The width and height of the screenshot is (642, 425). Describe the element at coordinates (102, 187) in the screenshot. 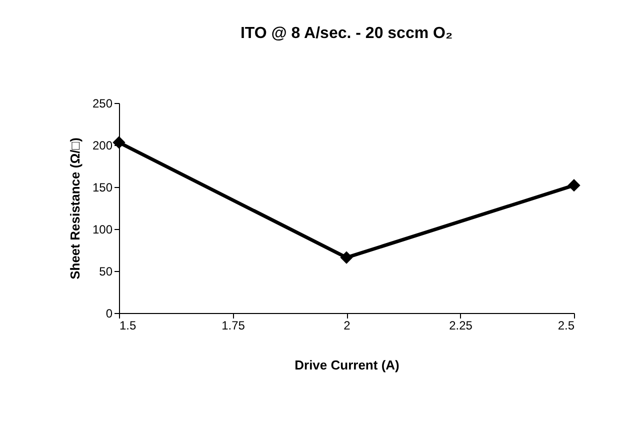

I see `y-tick-label: 150` at that location.